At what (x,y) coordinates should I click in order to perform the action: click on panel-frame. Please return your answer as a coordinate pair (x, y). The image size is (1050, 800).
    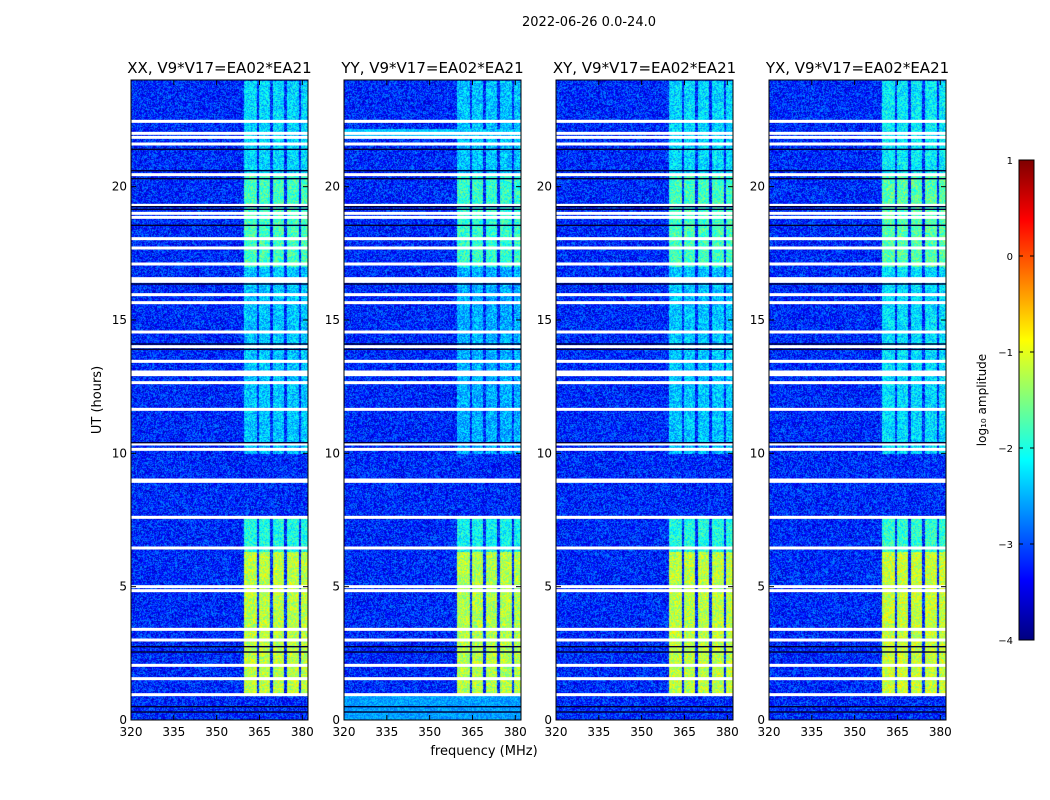
    Looking at the image, I should click on (644, 400).